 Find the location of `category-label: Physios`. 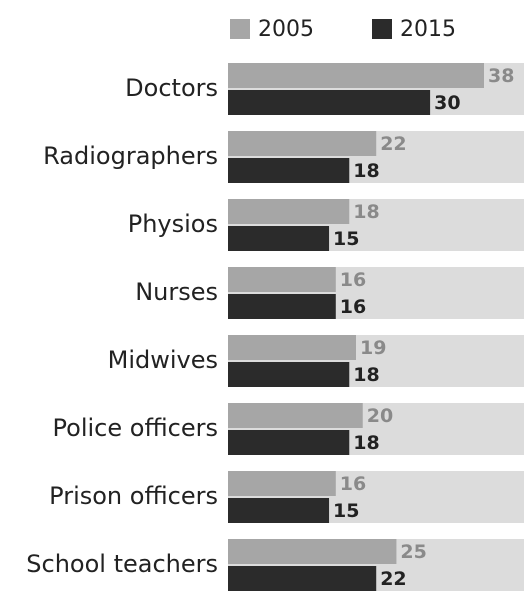

category-label: Physios is located at coordinates (173, 224).